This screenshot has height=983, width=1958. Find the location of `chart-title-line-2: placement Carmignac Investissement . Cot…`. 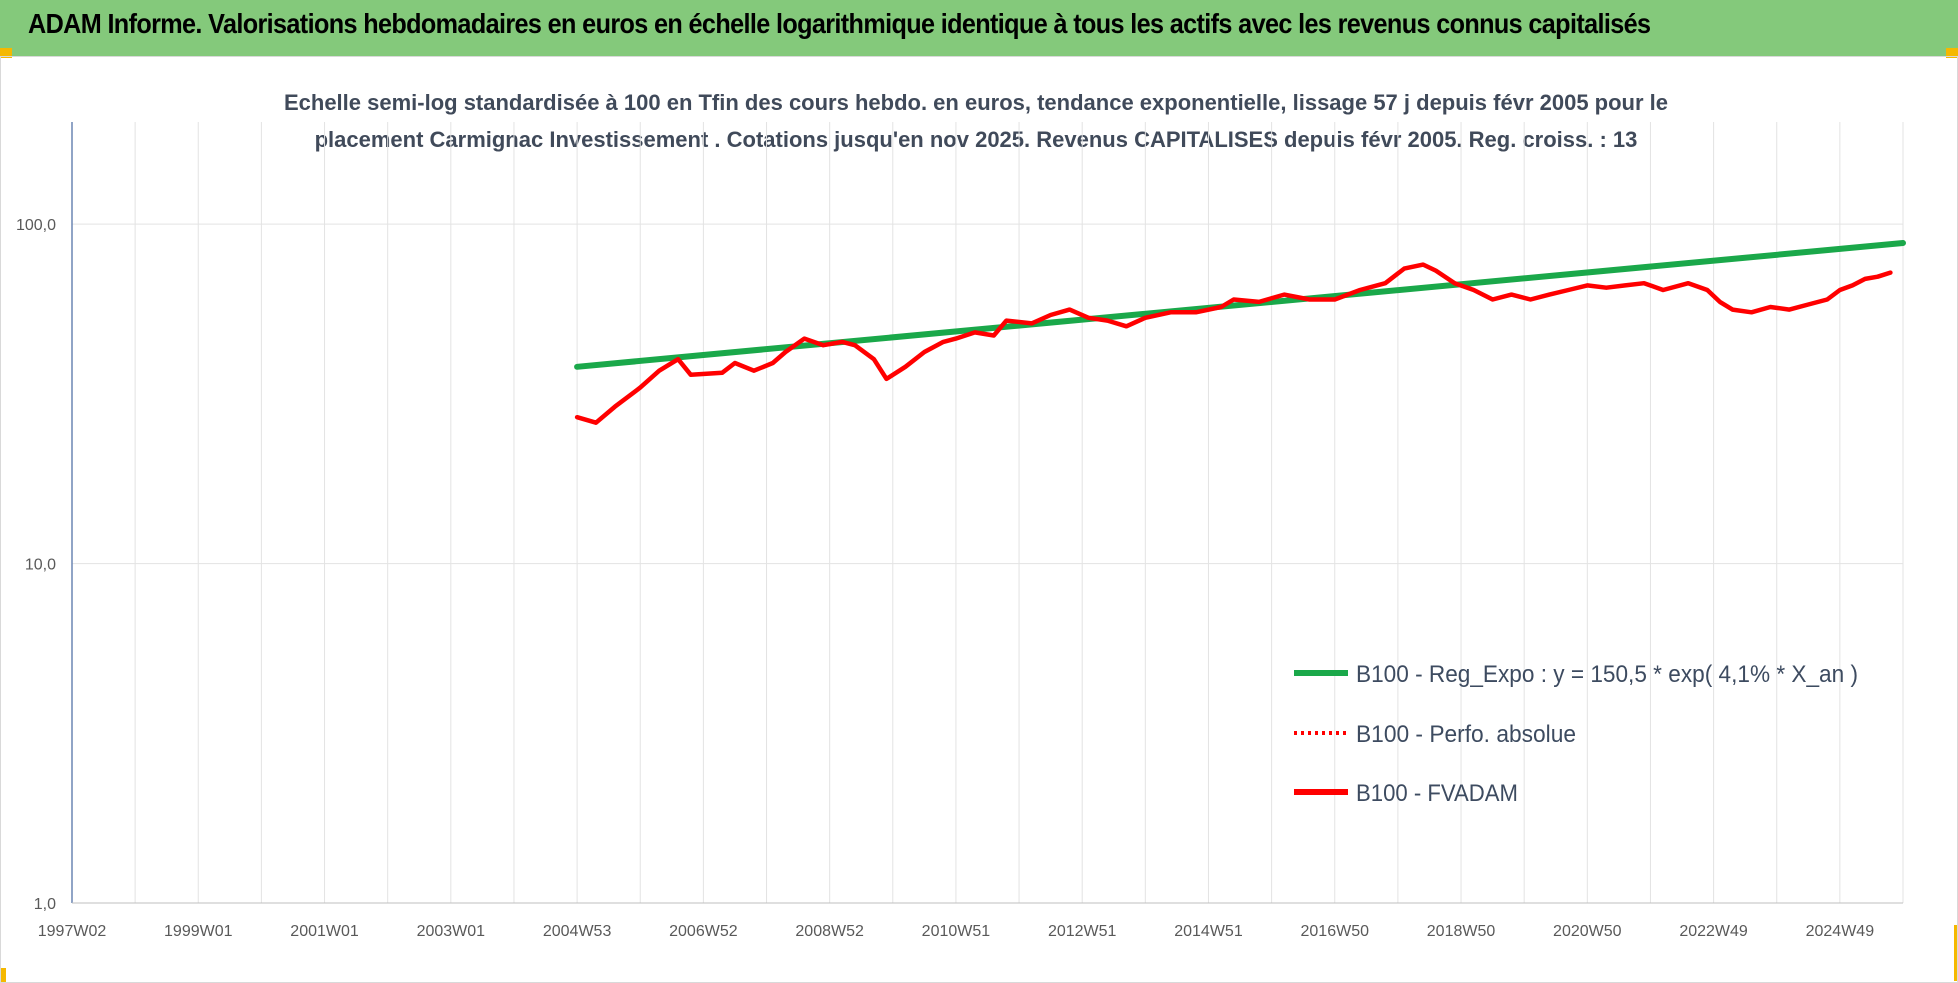

chart-title-line-2: placement Carmignac Investissement . Cot… is located at coordinates (976, 139).